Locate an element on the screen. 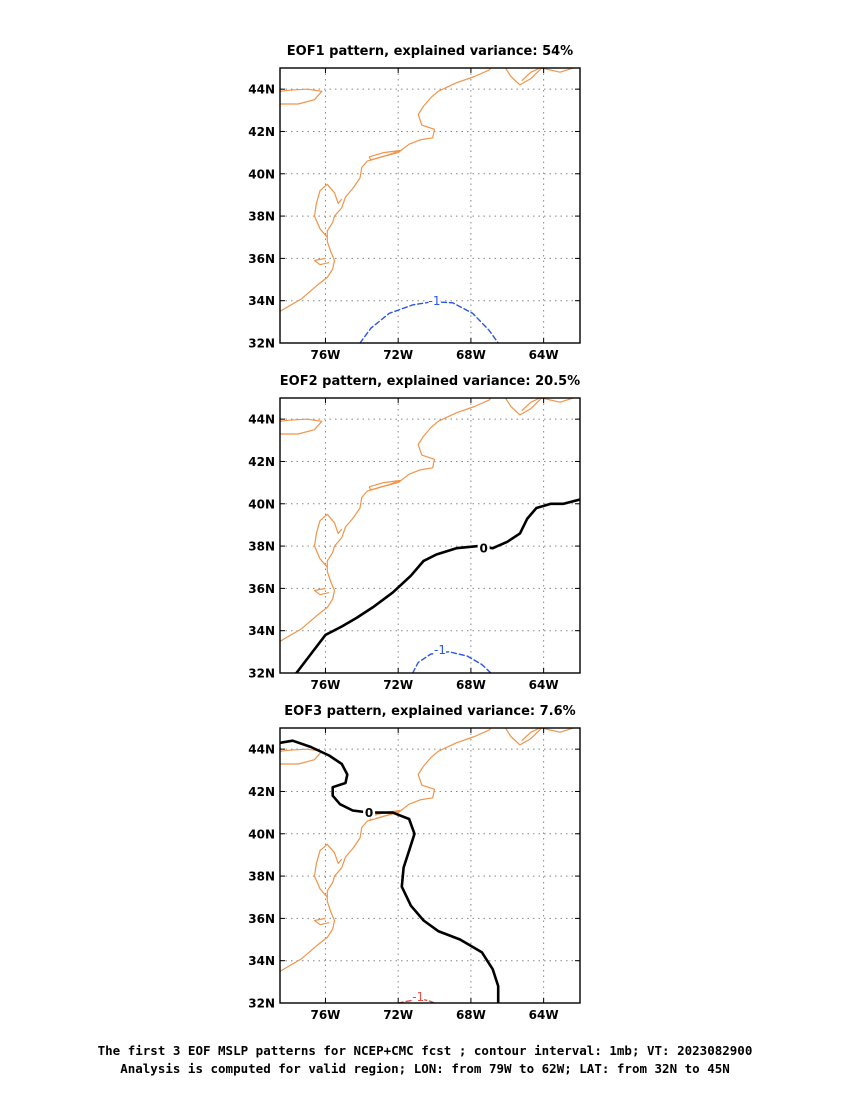  panel-title: EOF3 pattern, explained variance: 7.6% is located at coordinates (429, 711).